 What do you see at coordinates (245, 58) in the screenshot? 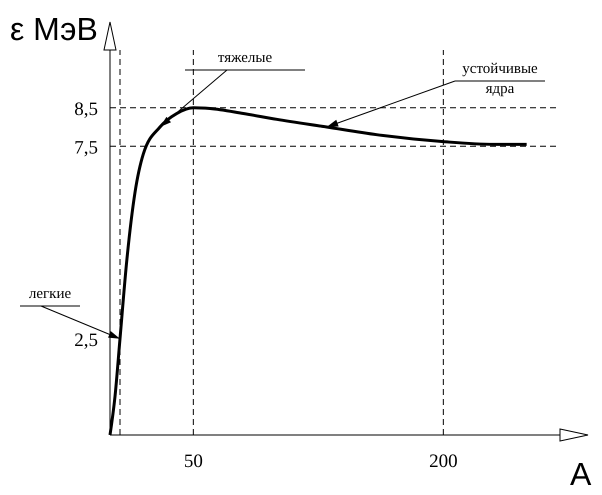
I see `annotation: тяжелые` at bounding box center [245, 58].